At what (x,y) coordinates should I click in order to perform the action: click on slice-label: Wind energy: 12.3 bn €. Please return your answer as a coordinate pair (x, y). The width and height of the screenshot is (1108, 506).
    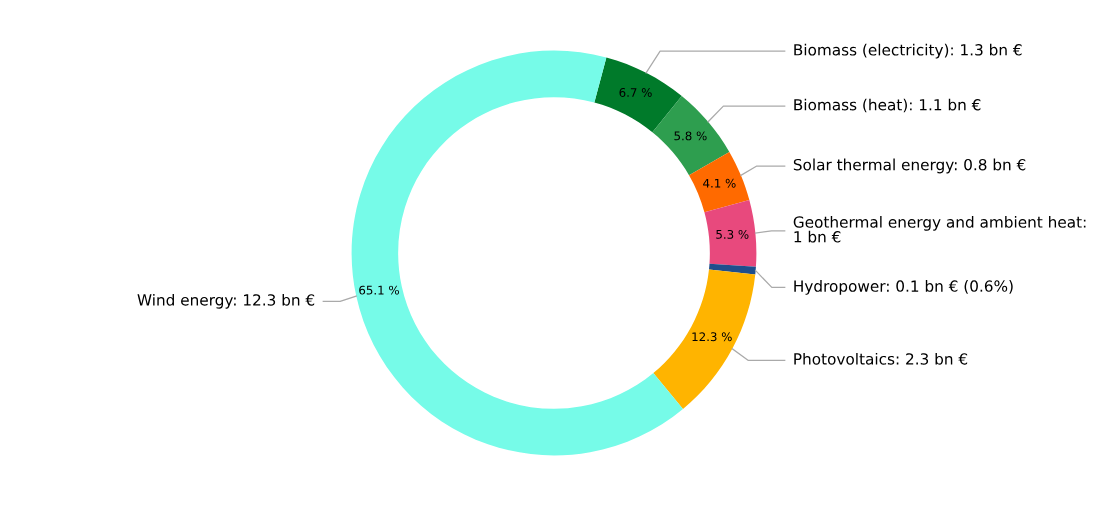
    Looking at the image, I should click on (226, 301).